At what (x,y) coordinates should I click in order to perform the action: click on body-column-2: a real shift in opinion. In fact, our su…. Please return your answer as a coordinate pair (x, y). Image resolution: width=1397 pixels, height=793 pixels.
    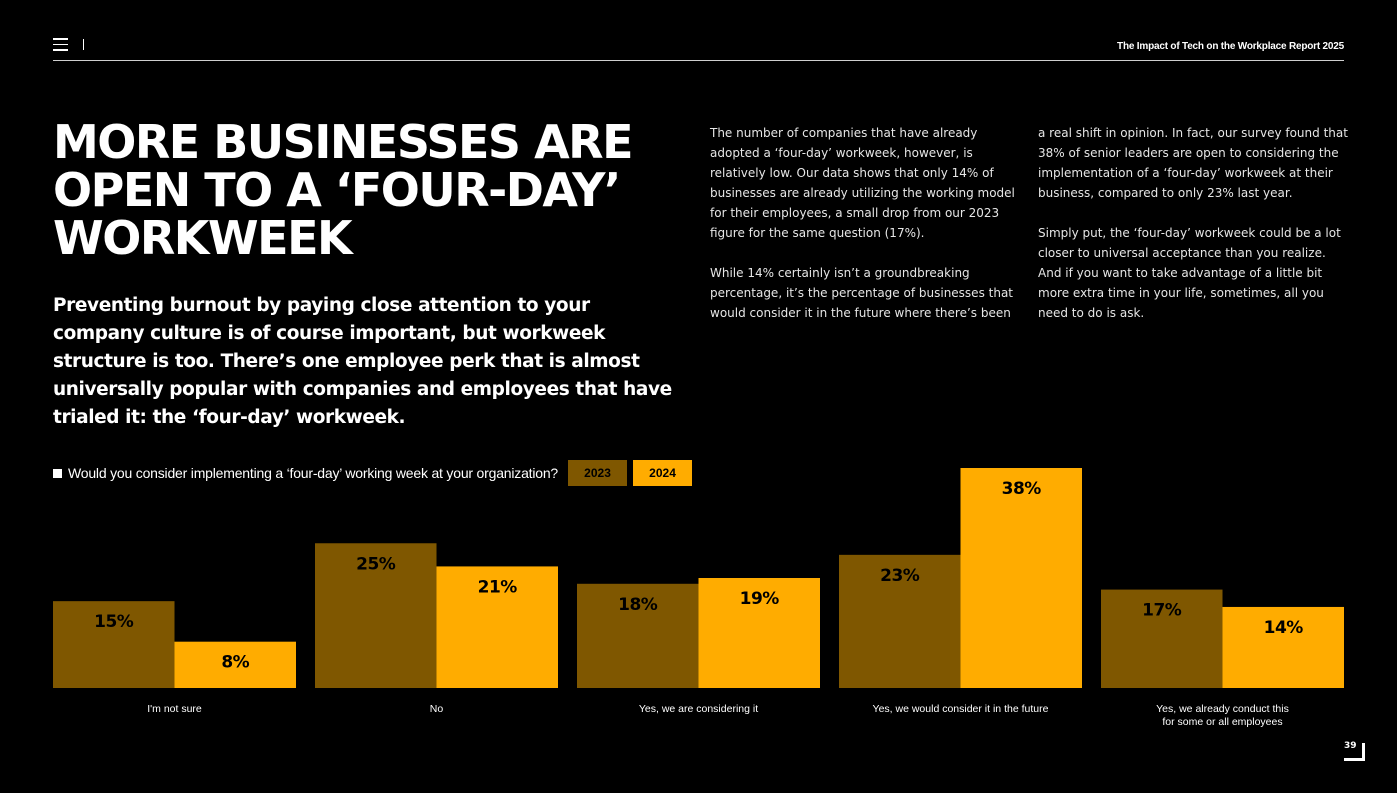
    Looking at the image, I should click on (1194, 233).